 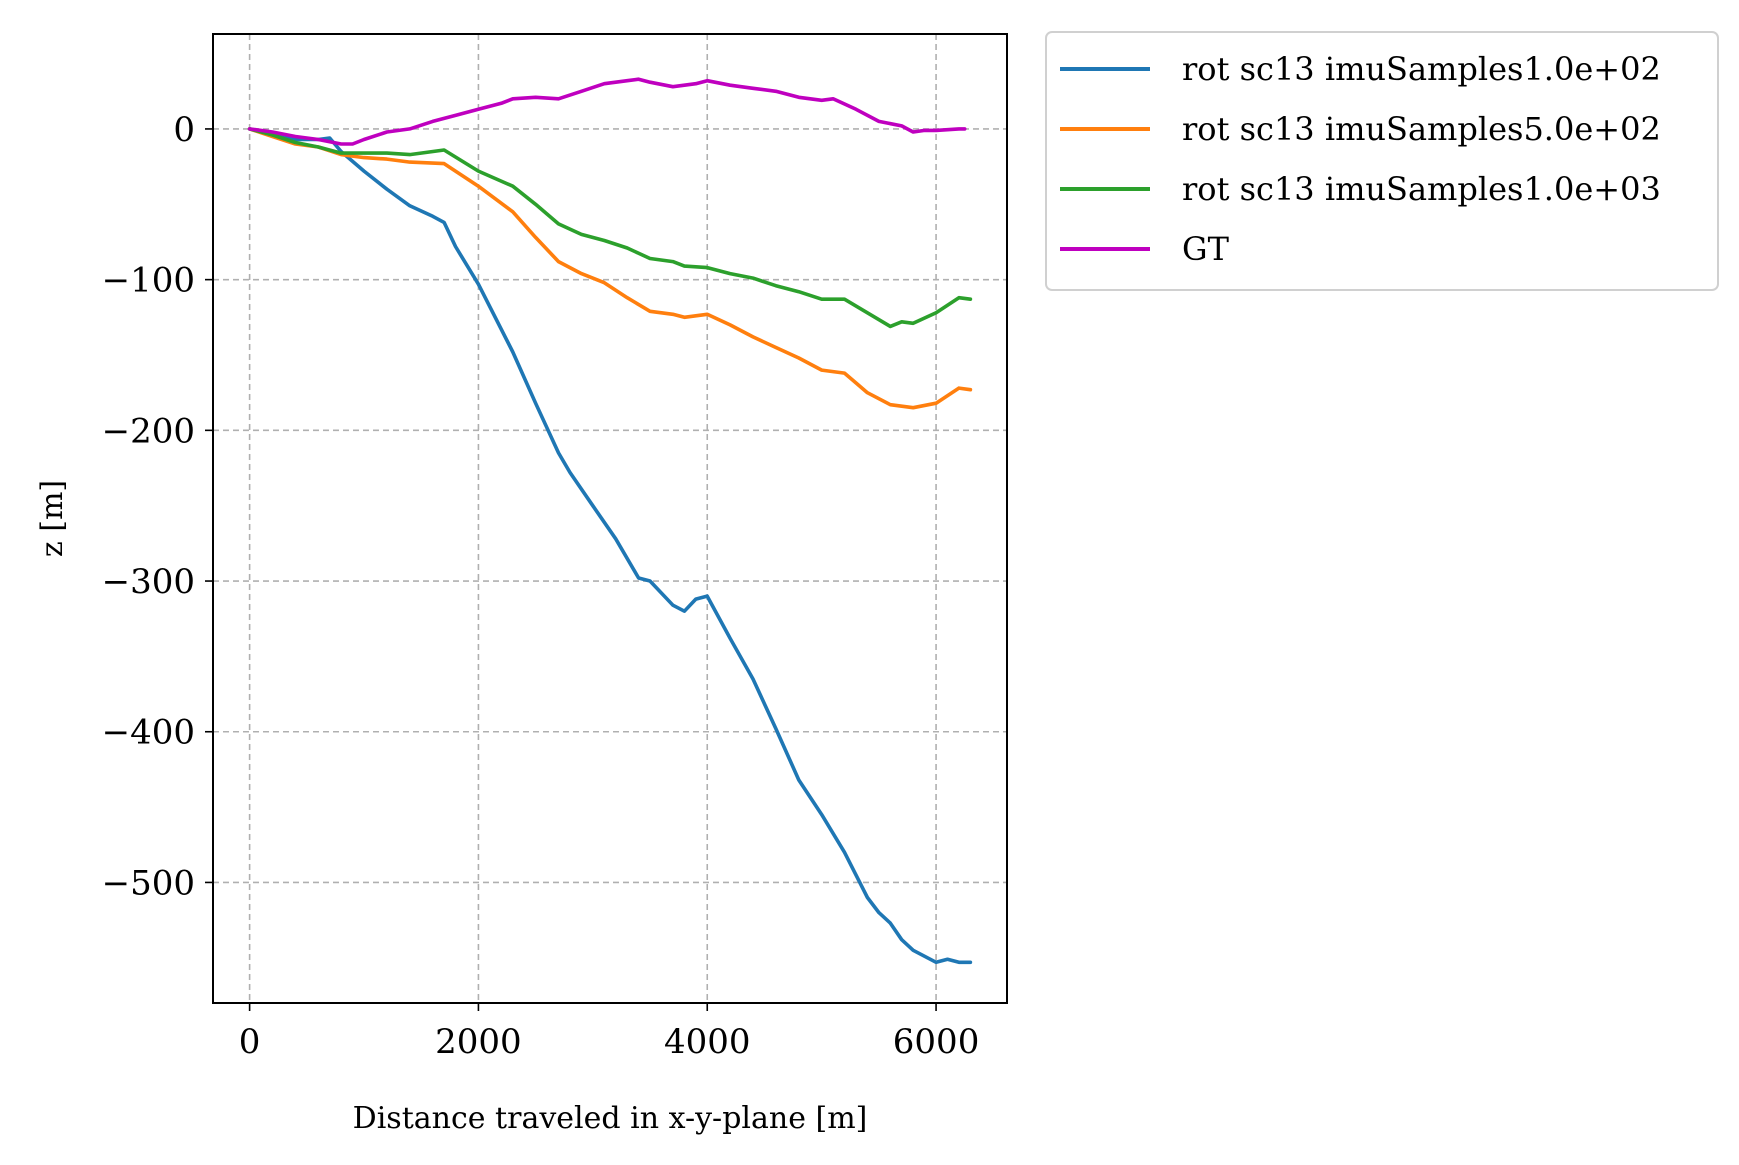 I want to click on y-axis-label: z [m], so click(x=52, y=518).